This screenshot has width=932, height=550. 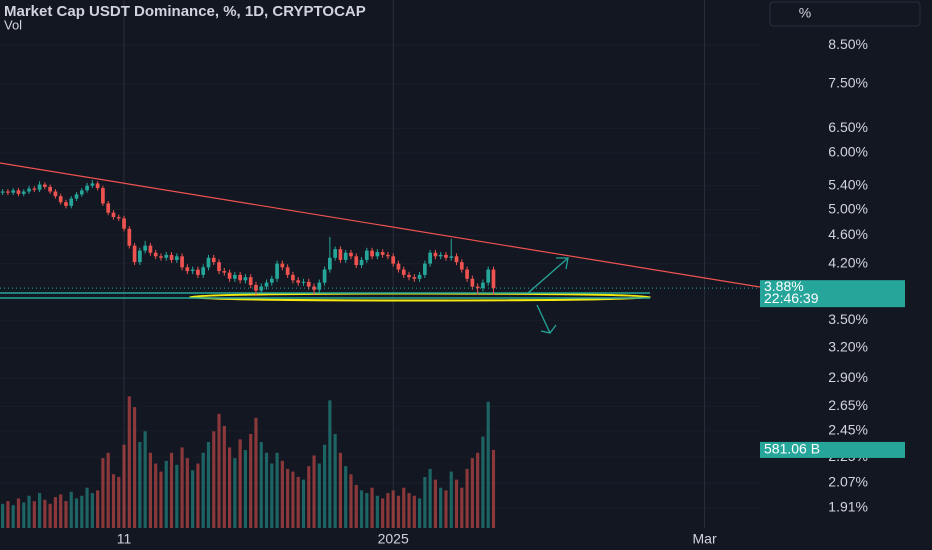 I want to click on volume-title: Vol, so click(x=13, y=24).